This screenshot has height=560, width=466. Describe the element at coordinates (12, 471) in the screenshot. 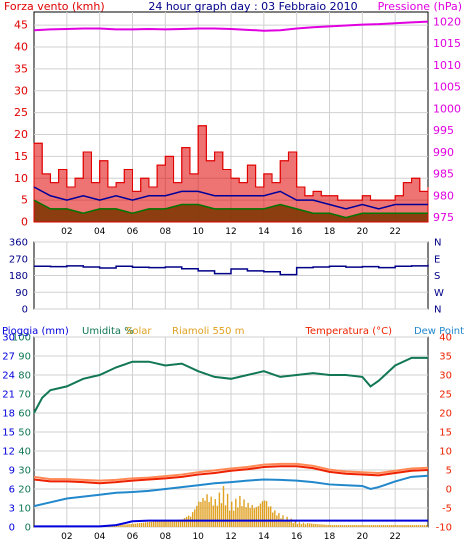

I see `rain-axis-tick: 9` at that location.